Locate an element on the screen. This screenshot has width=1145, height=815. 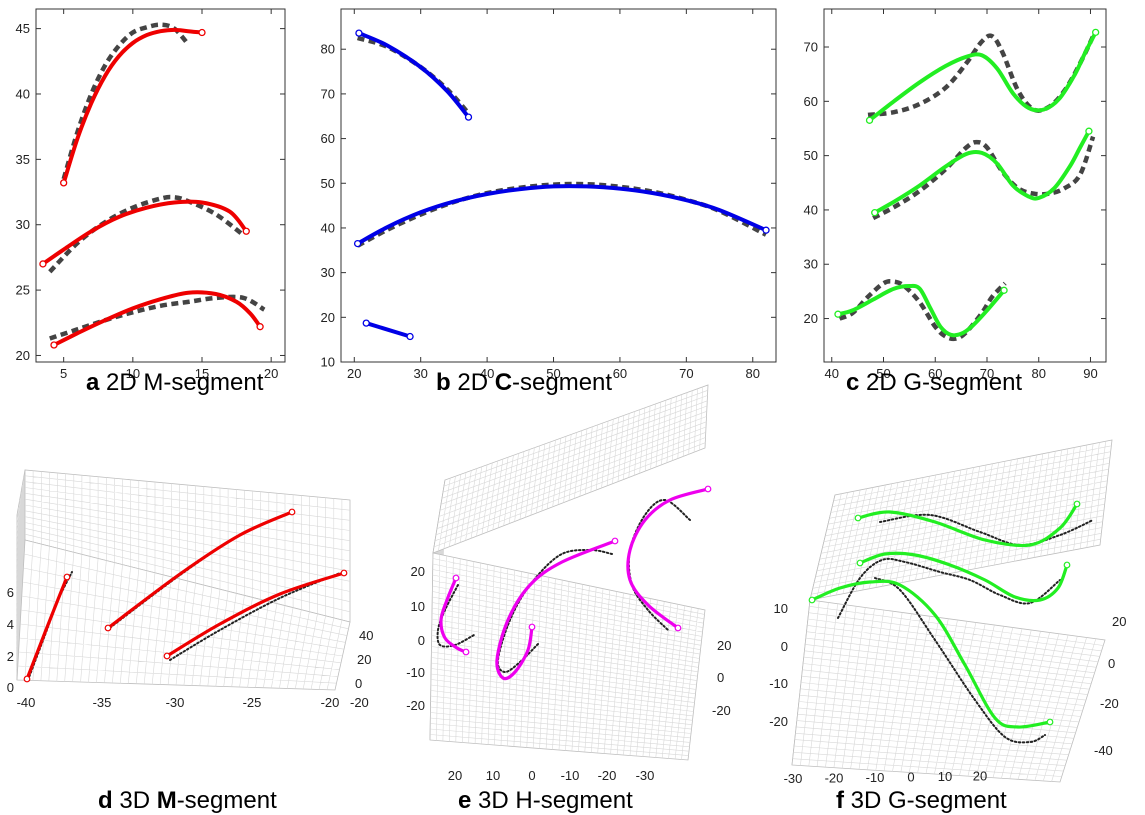
e-floor-gridlines is located at coordinates (567, 657).